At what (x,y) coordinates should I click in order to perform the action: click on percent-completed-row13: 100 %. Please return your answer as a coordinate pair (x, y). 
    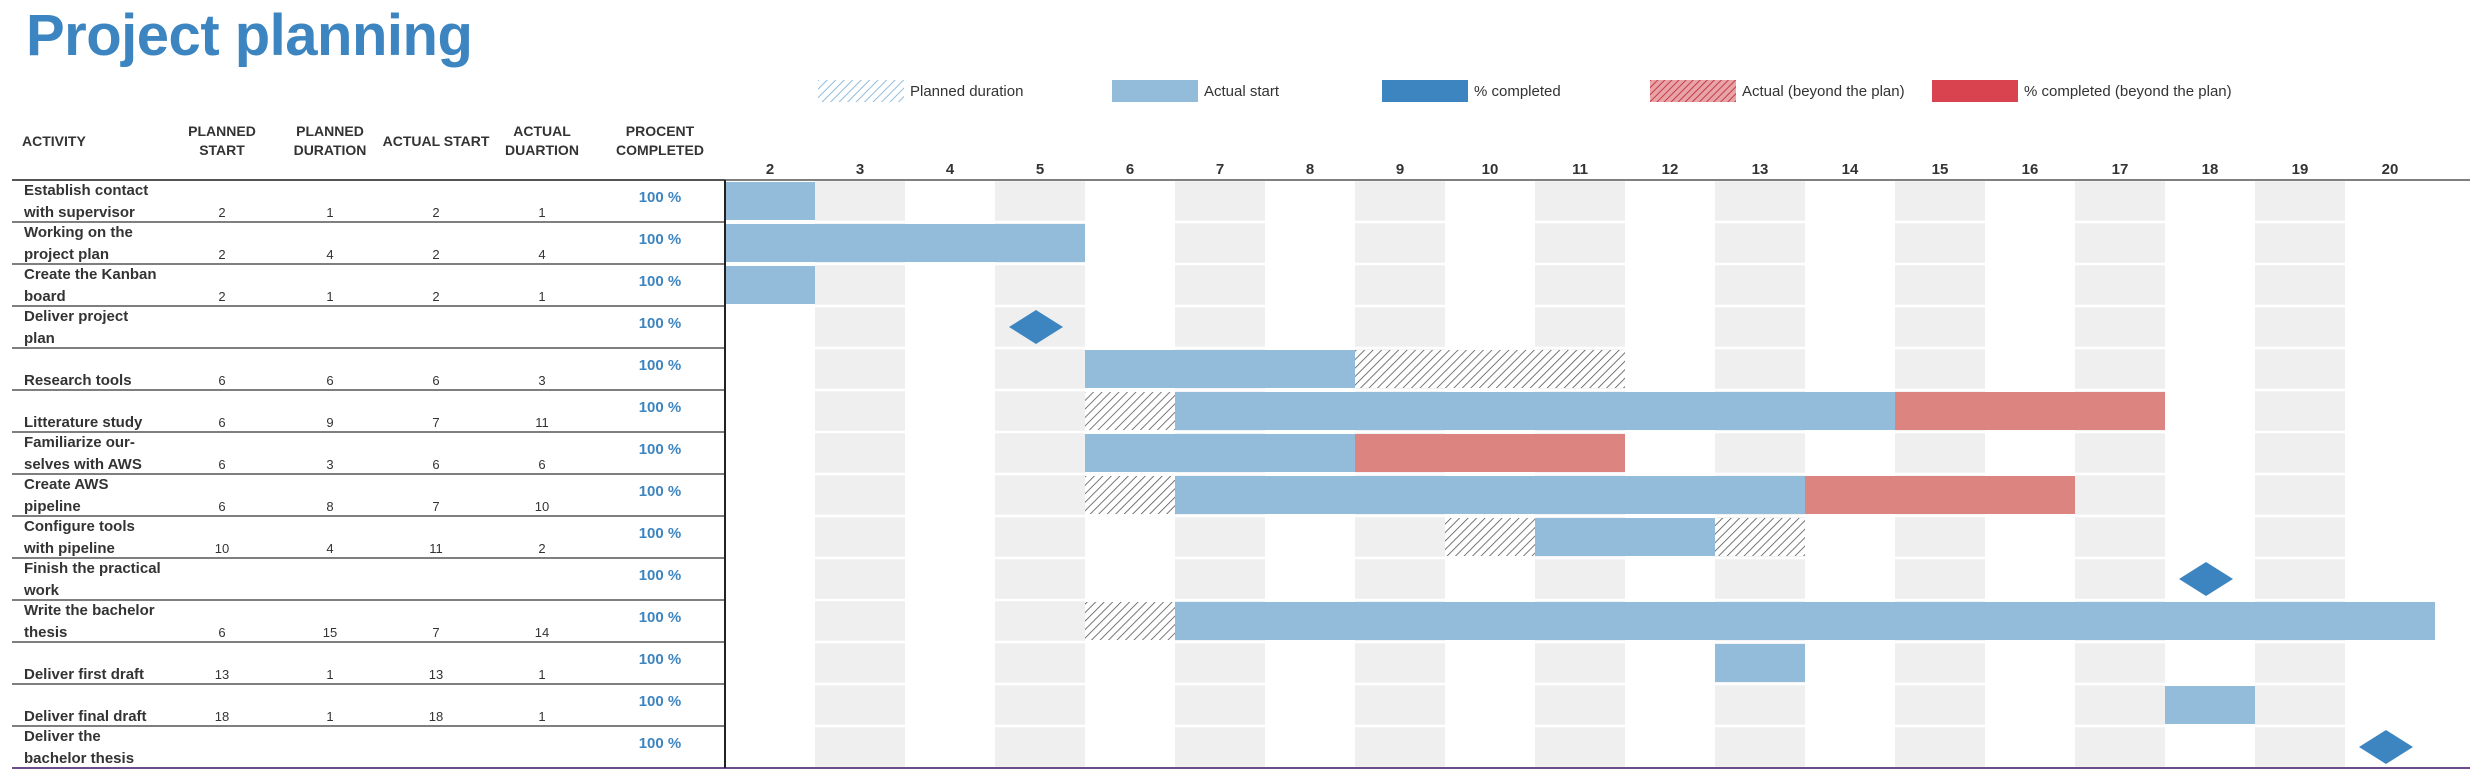
    Looking at the image, I should click on (660, 743).